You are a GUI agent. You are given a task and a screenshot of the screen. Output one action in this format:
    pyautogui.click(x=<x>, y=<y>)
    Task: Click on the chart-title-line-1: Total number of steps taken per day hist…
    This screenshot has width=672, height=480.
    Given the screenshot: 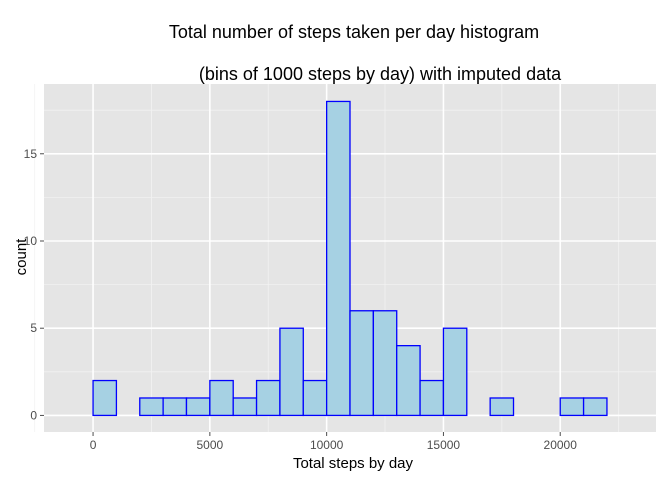 What is the action you would take?
    pyautogui.click(x=354, y=32)
    